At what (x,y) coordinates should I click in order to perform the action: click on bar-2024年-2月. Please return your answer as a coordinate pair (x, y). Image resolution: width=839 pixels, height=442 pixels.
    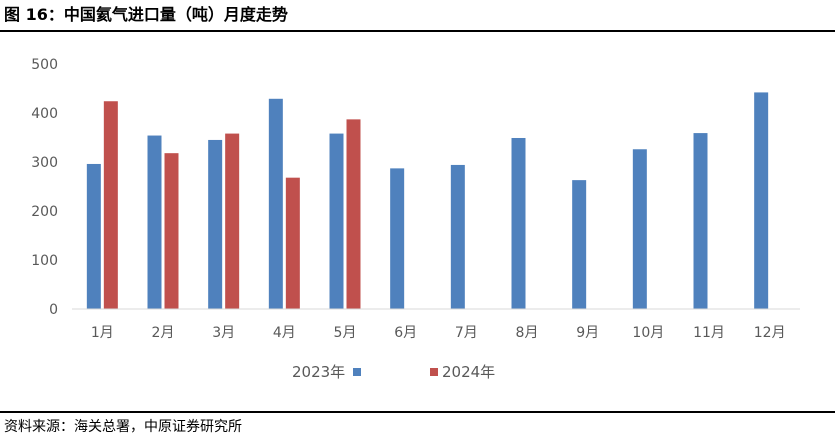
    Looking at the image, I should click on (171, 231).